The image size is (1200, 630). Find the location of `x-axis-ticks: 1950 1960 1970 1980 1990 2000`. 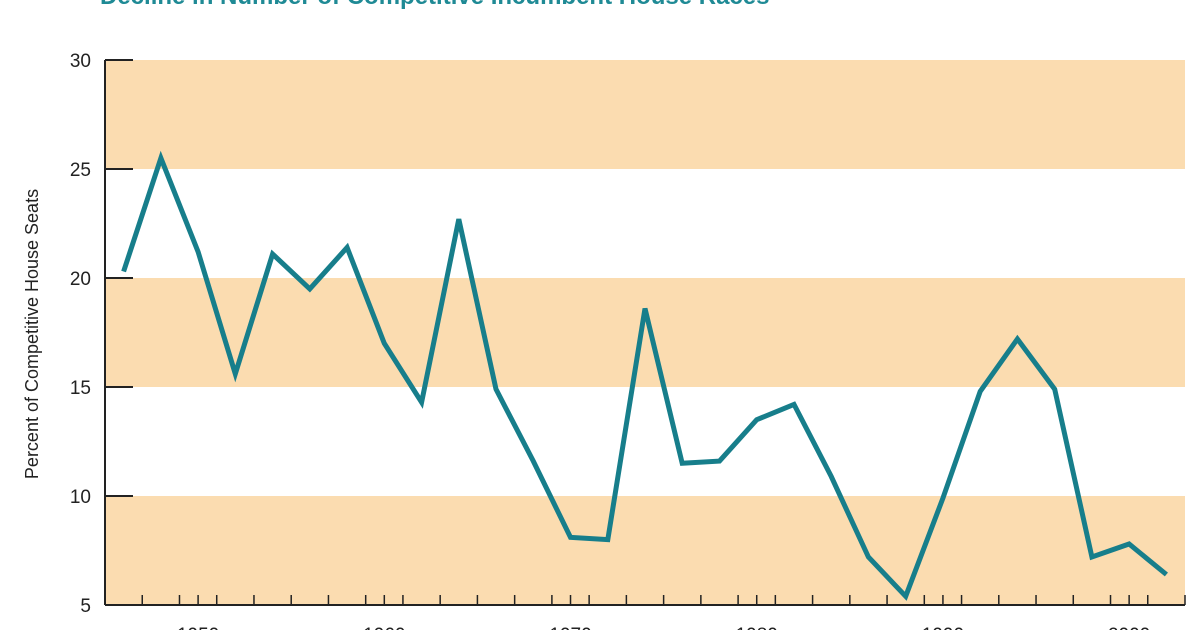

x-axis-ticks: 1950 1960 1970 1980 1990 2000 is located at coordinates (663, 612).